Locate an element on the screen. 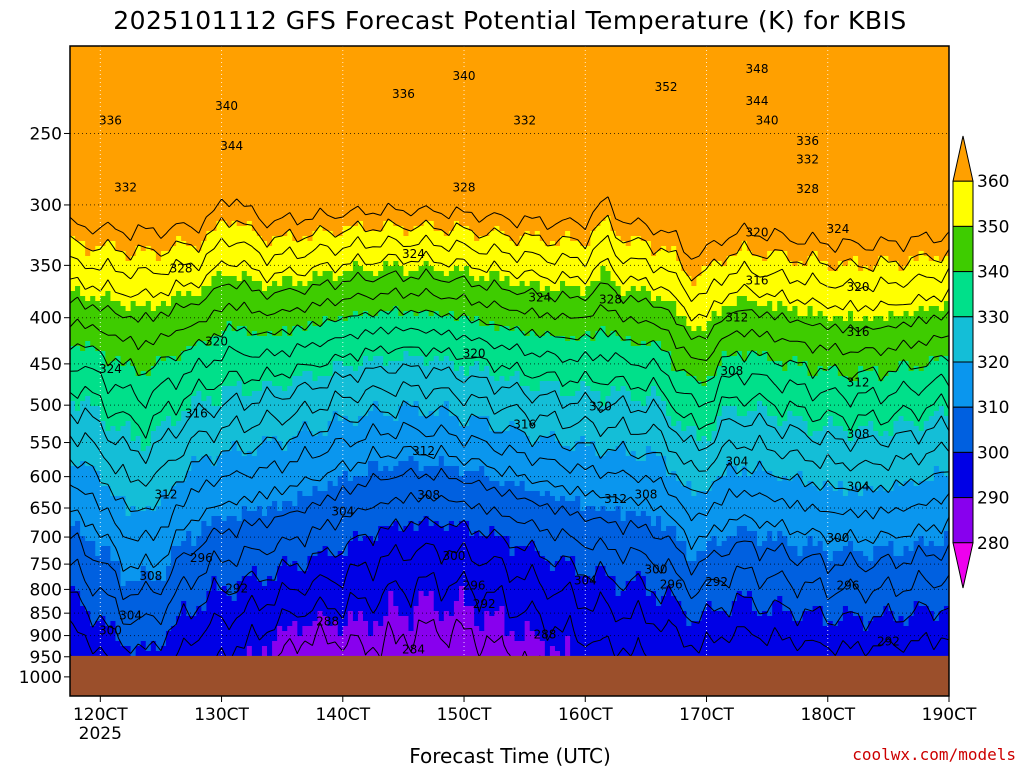  isentrope-label: 312 is located at coordinates (736, 318).